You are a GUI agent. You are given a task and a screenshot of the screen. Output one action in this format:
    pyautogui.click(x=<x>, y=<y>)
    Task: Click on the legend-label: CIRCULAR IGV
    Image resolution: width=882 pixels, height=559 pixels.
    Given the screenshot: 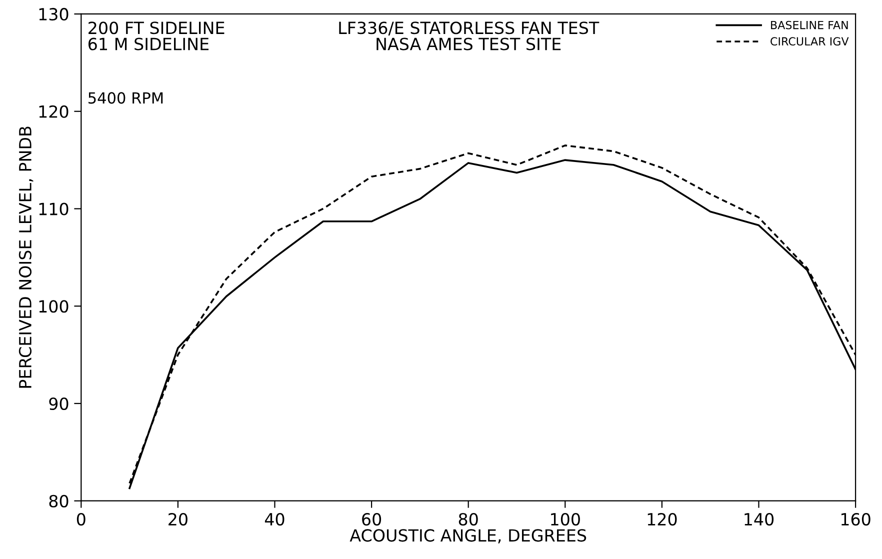 What is the action you would take?
    pyautogui.click(x=809, y=41)
    